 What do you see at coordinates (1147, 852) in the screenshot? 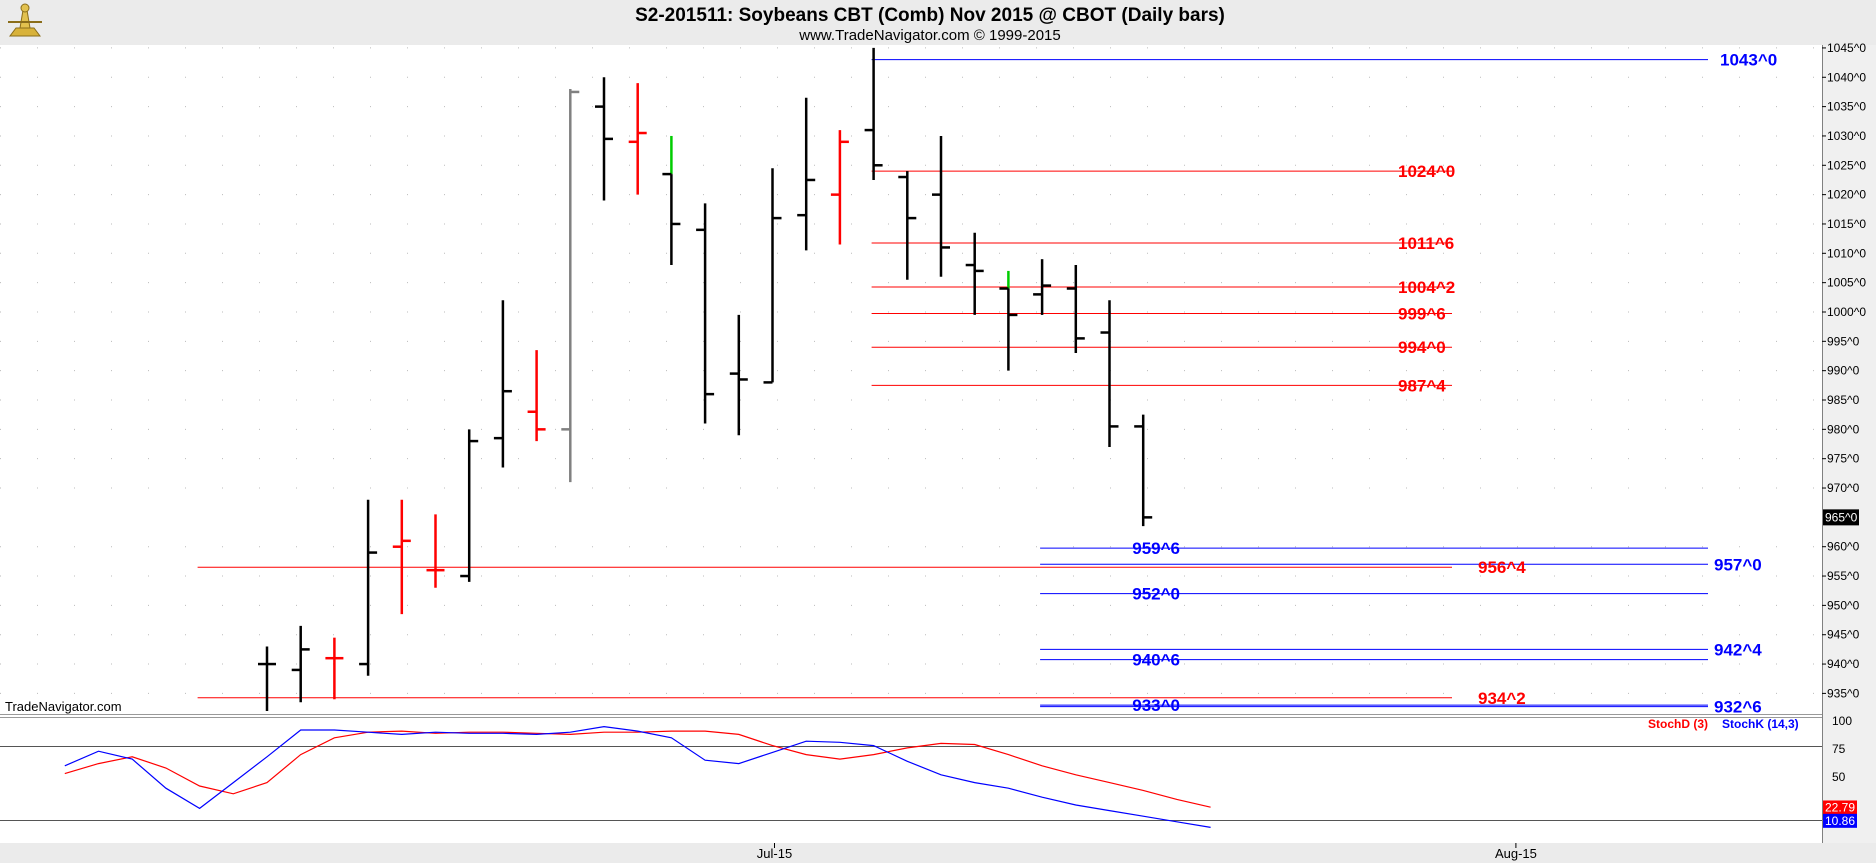
I see `date-axis: Jul-15 Aug-15` at bounding box center [1147, 852].